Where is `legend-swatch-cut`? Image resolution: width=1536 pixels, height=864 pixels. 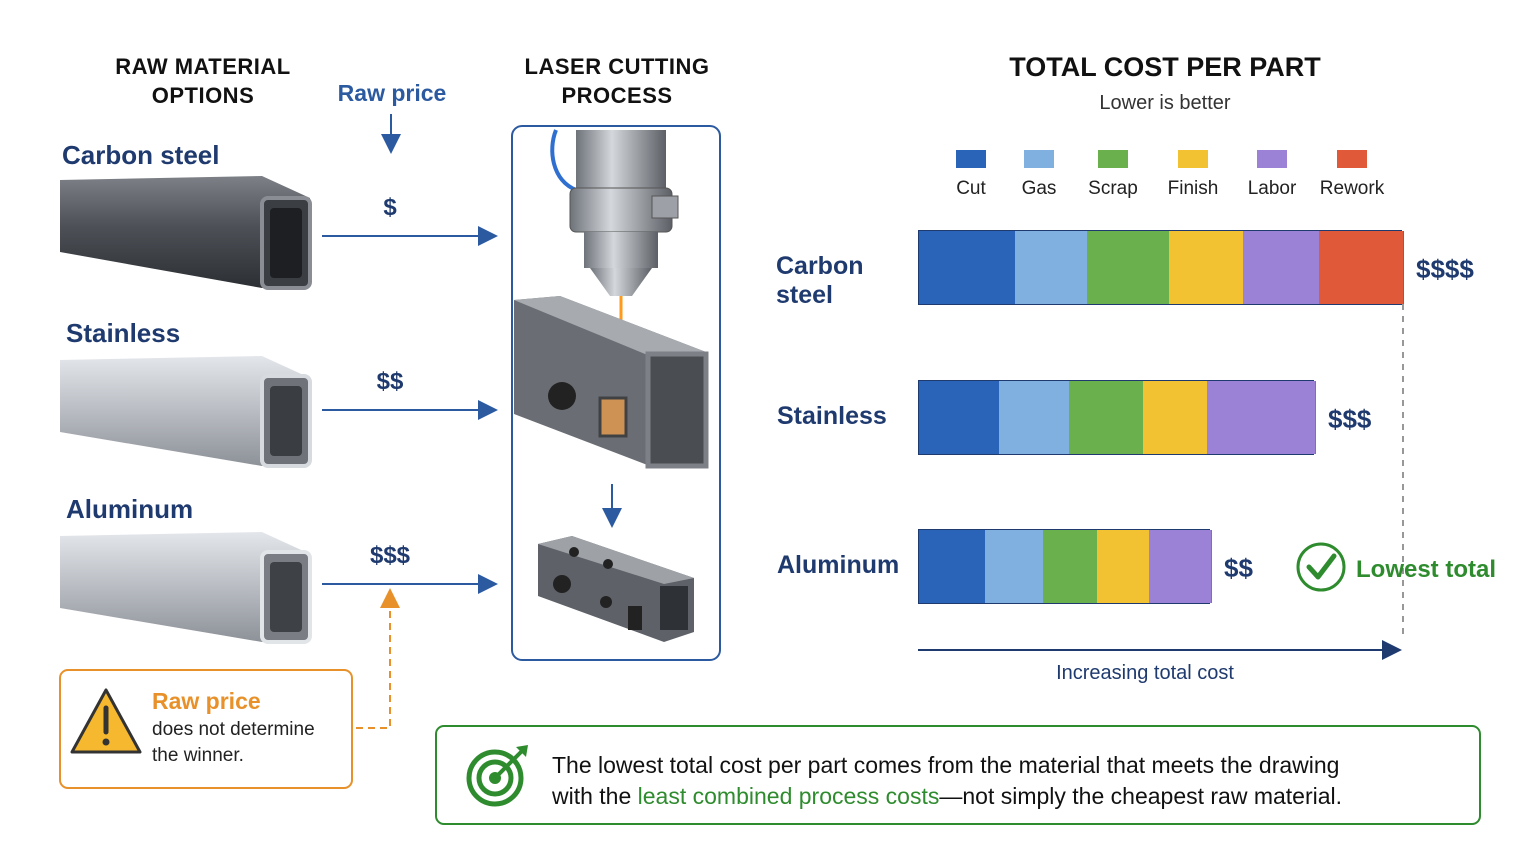 legend-swatch-cut is located at coordinates (971, 159).